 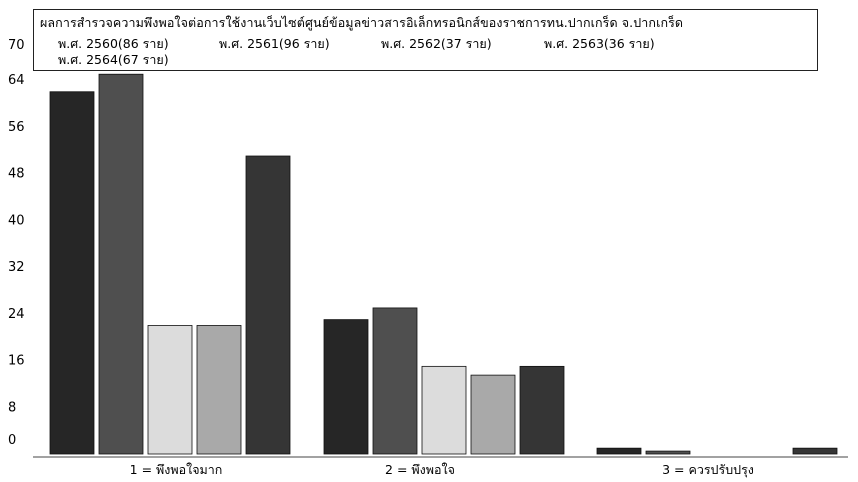 I want to click on y-tick-label: 16, so click(x=16, y=361).